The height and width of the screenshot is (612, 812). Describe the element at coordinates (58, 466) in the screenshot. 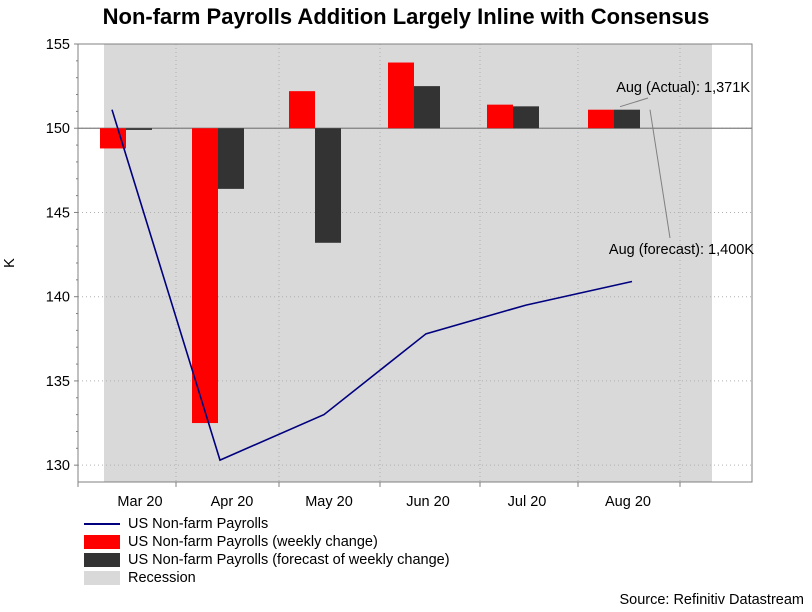

I see `y-tick-label: 130` at that location.